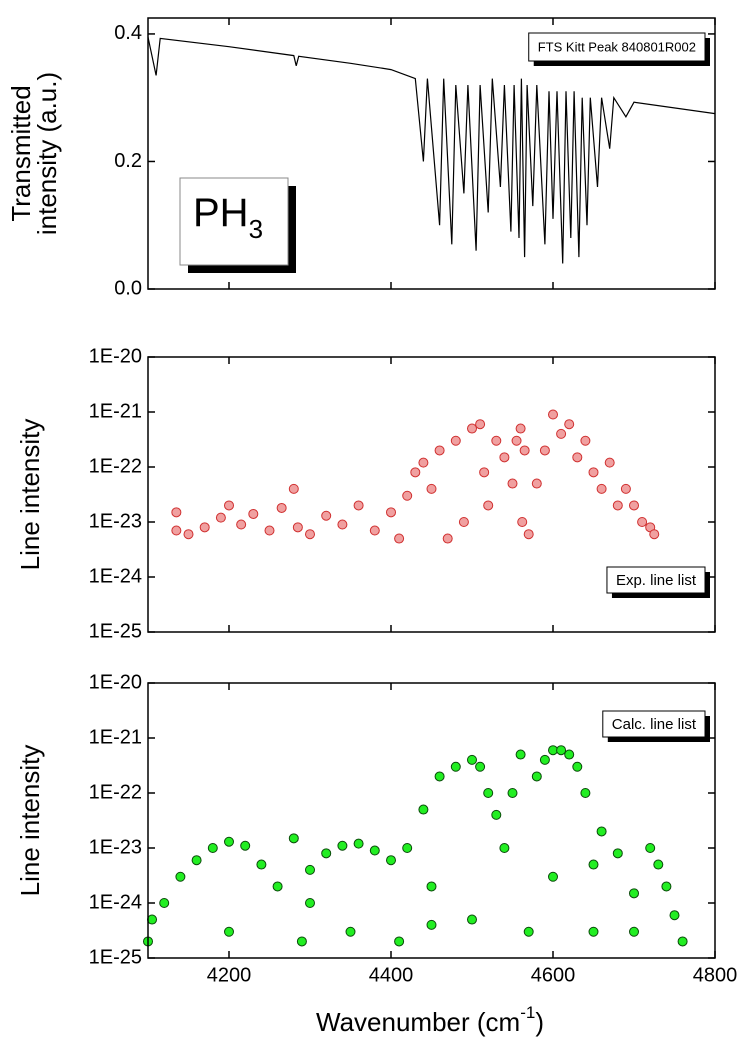 This screenshot has height=1042, width=745. Describe the element at coordinates (715, 975) in the screenshot. I see `x-tick-label: 4800` at that location.